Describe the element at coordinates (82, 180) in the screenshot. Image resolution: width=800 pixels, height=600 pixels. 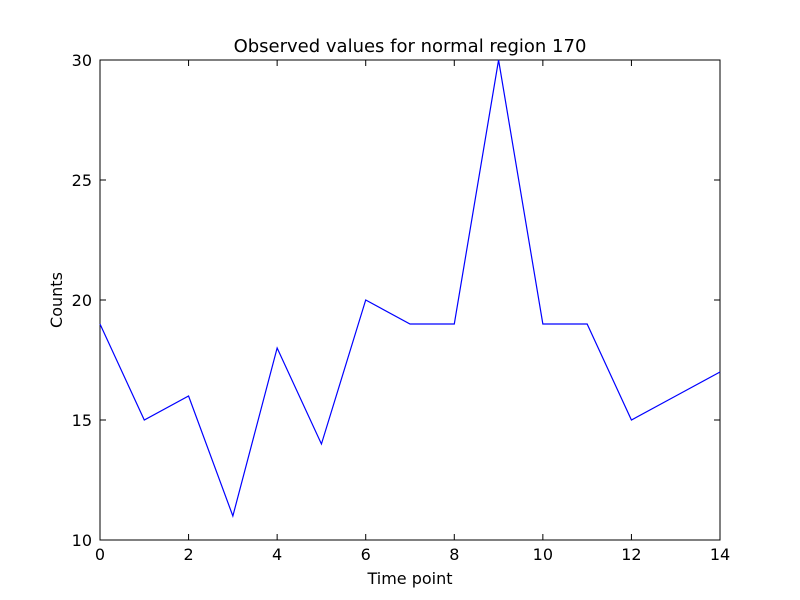
I see `y-tick-label: 25` at that location.